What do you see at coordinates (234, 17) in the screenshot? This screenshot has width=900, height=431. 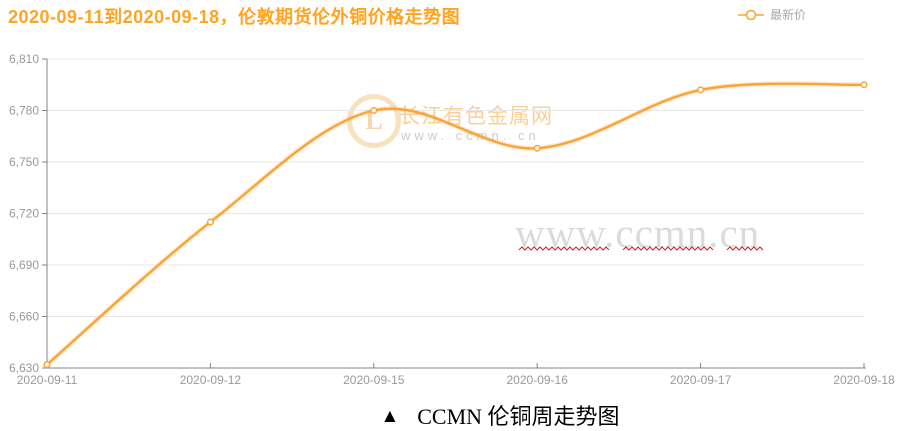 I see `page-title: 2020-09-11到2020-09-18，伦敦期货伦外铜价格走势图` at bounding box center [234, 17].